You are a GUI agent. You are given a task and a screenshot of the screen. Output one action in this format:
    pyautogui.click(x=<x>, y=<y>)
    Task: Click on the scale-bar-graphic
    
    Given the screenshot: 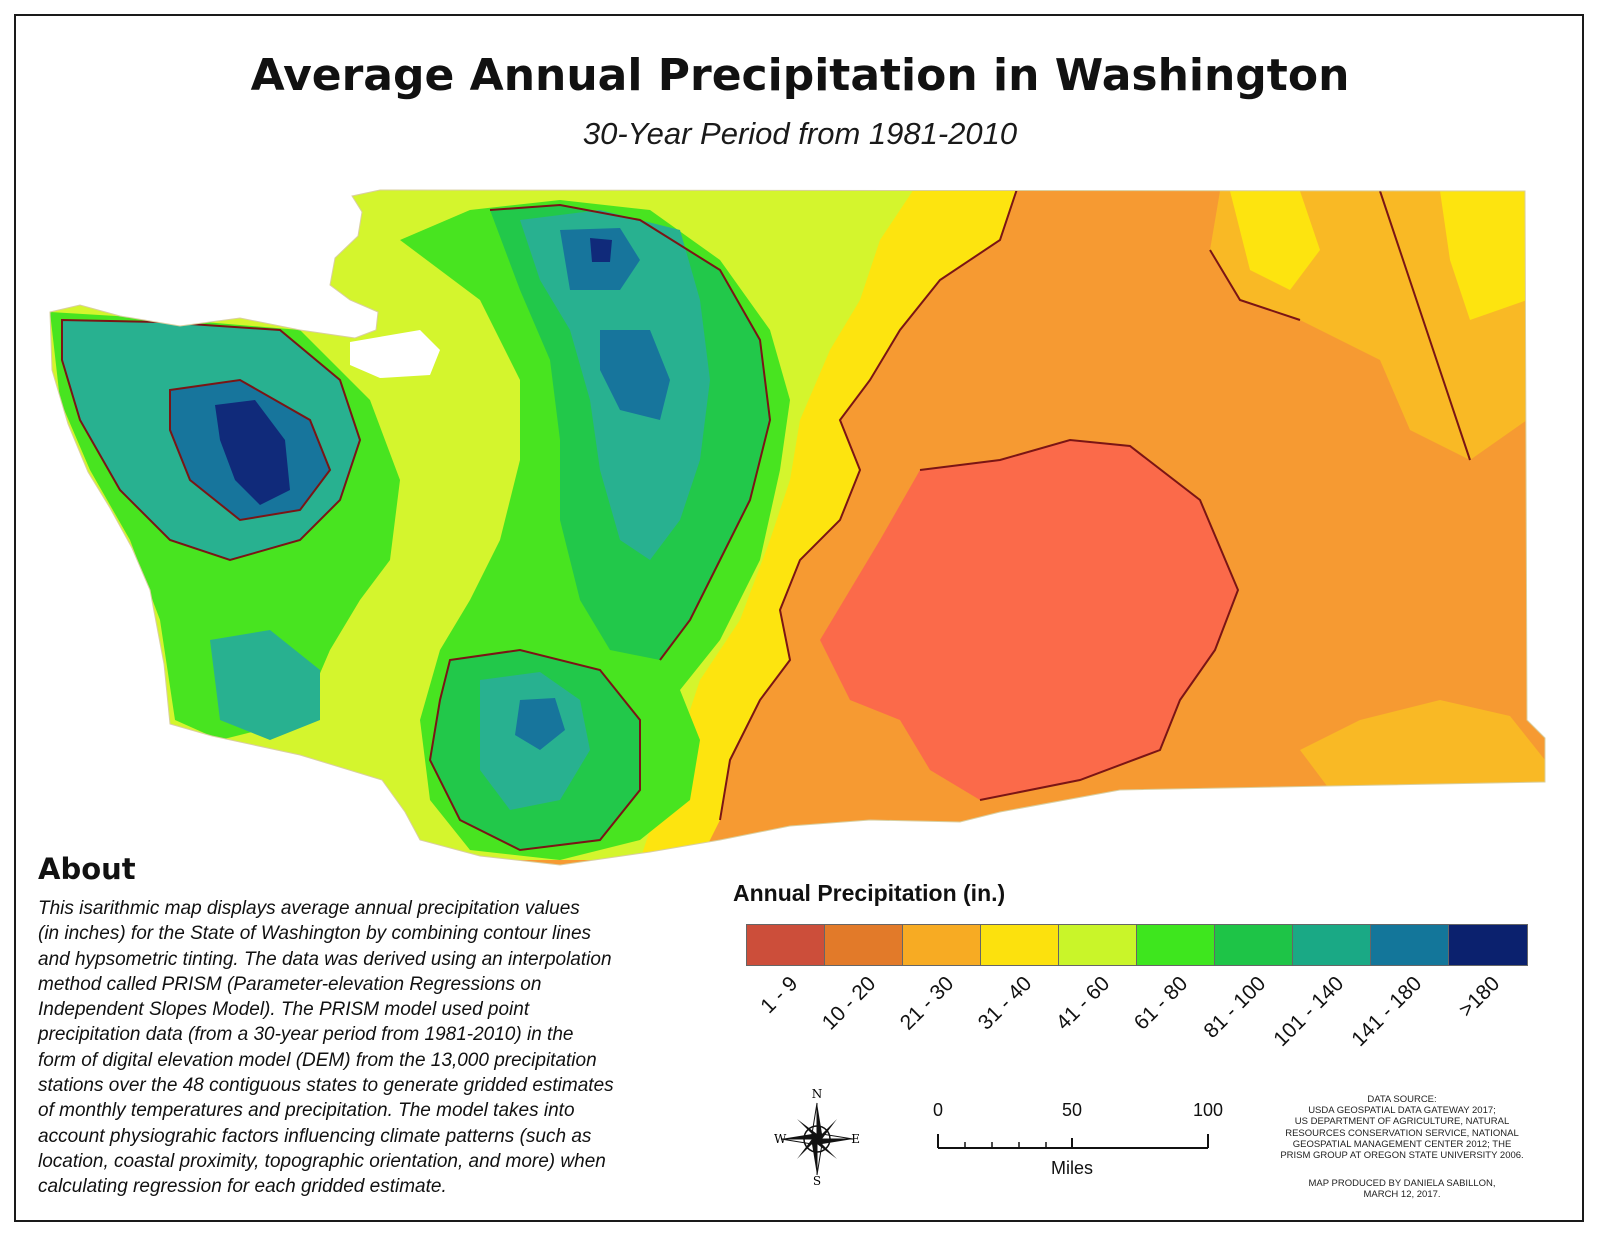 What is the action you would take?
    pyautogui.click(x=1073, y=1141)
    